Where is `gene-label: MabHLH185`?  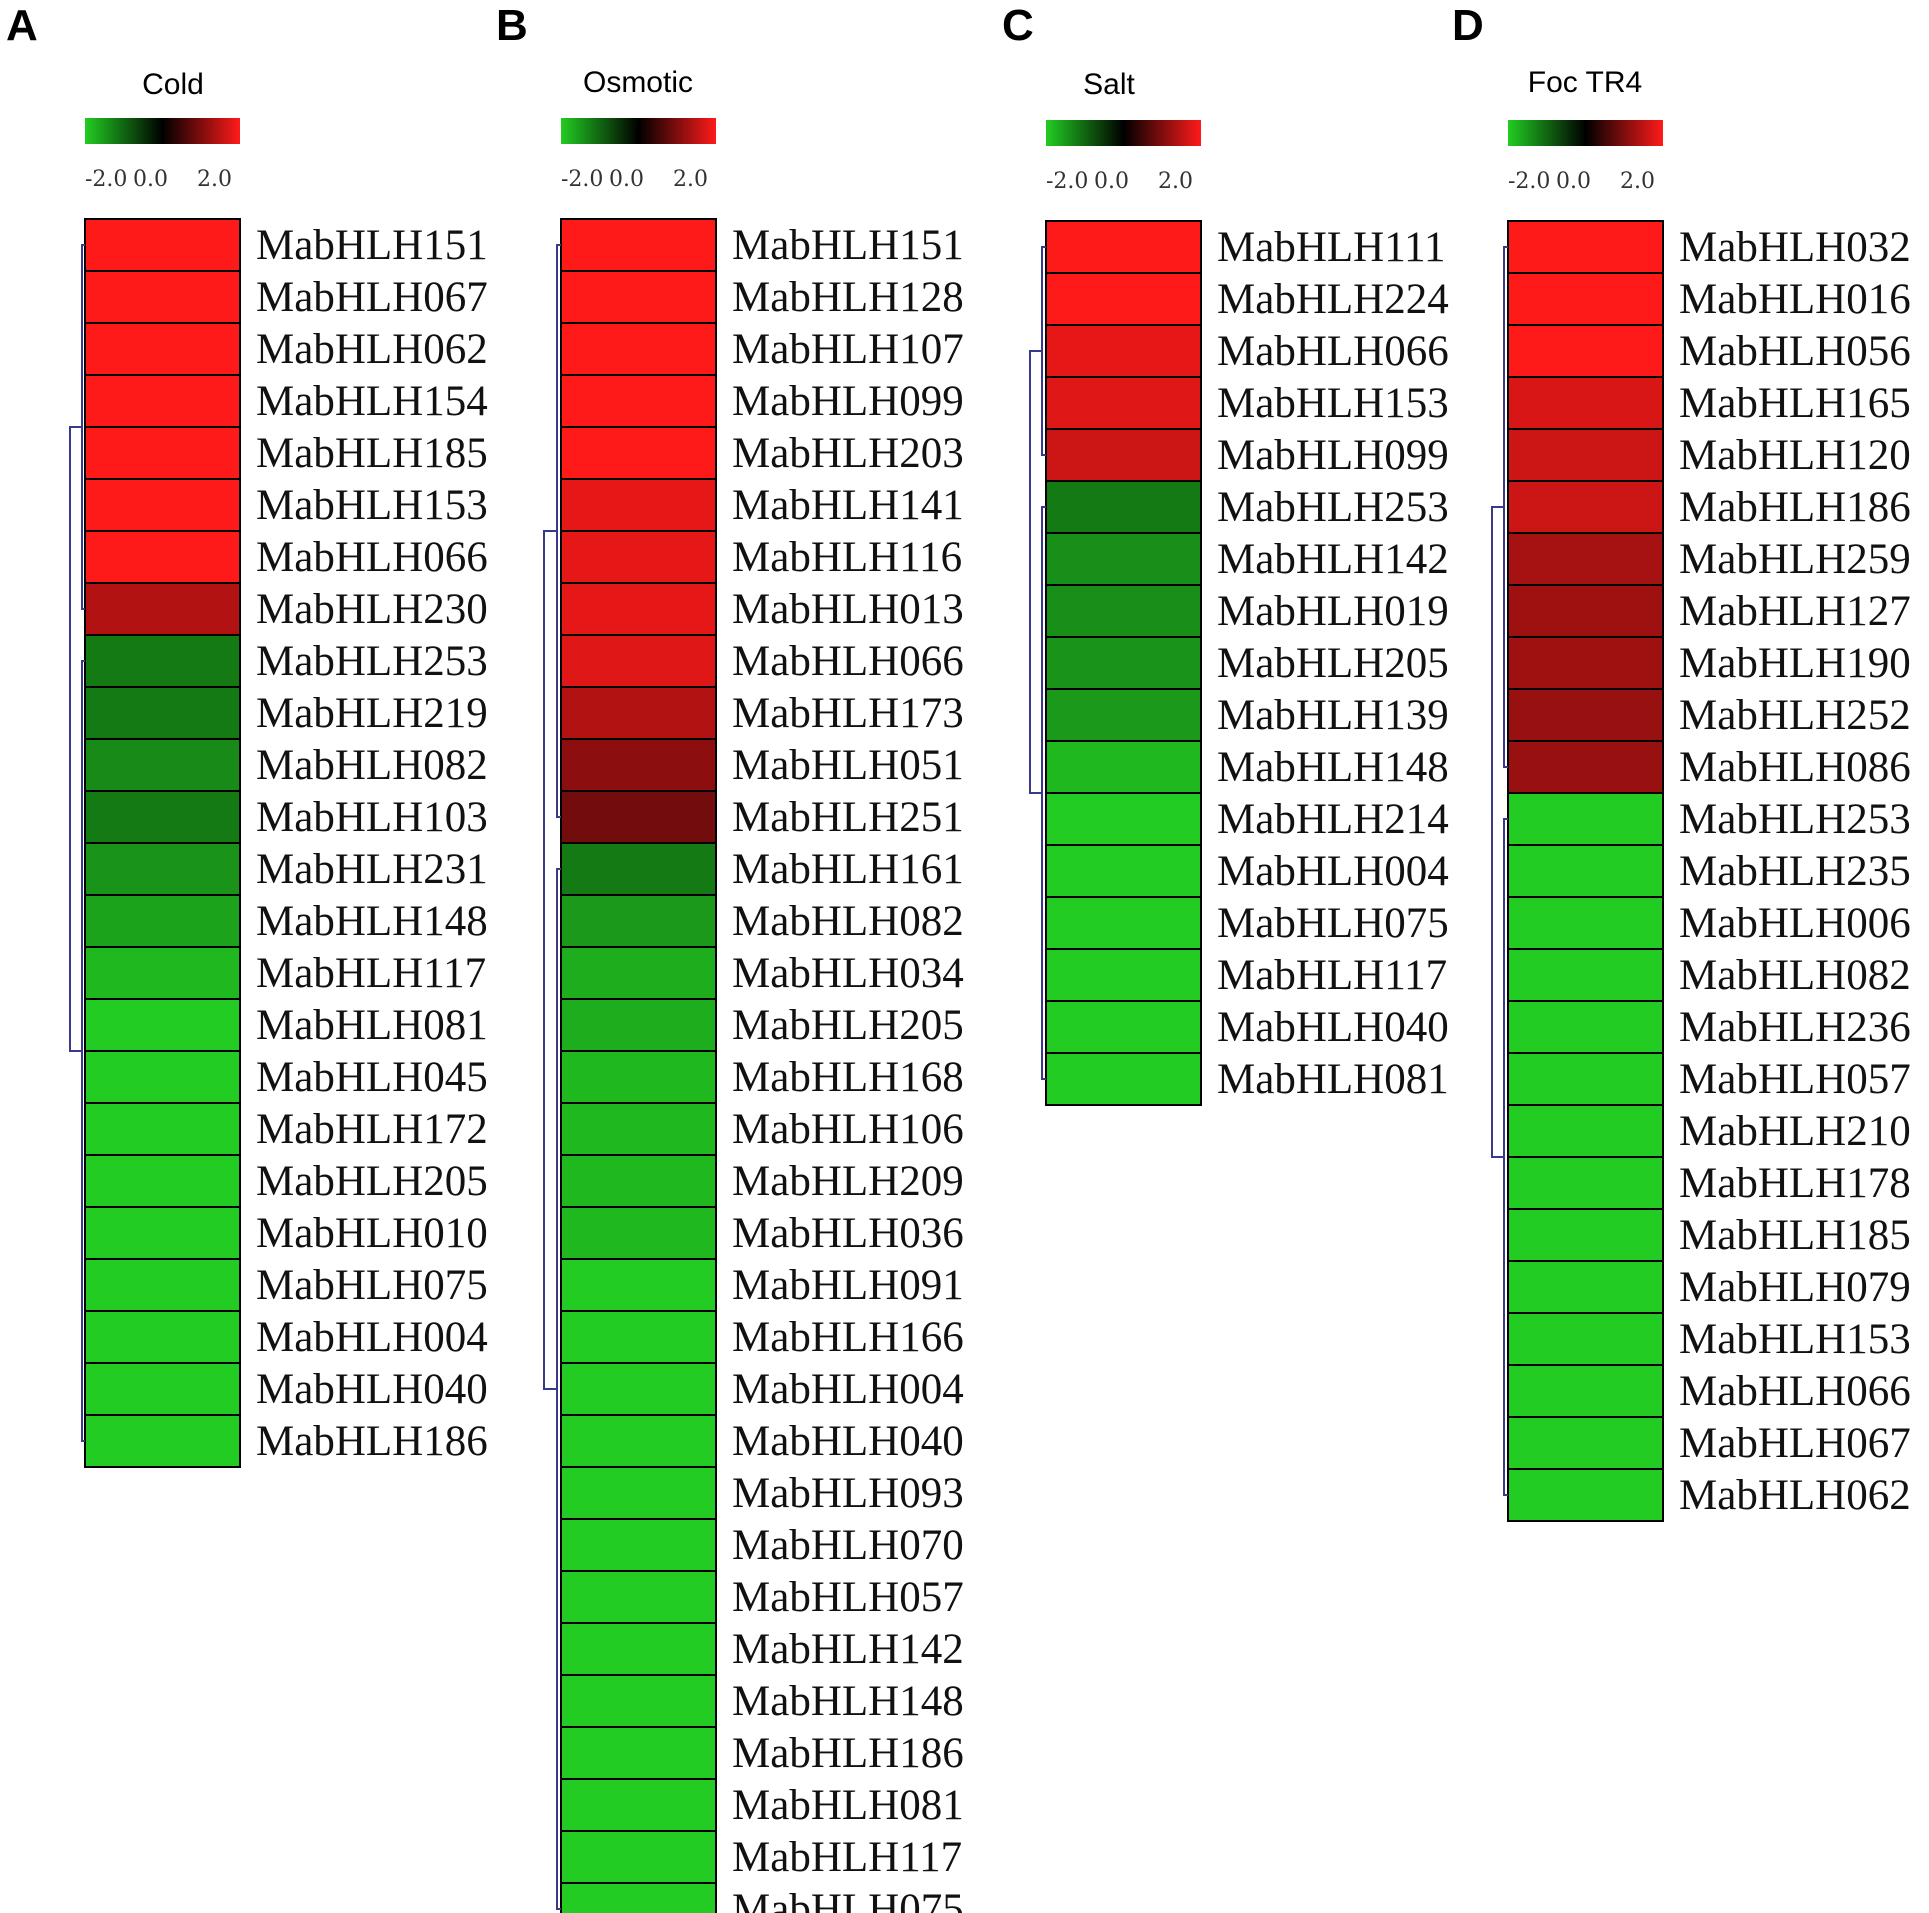
gene-label: MabHLH185 is located at coordinates (372, 453).